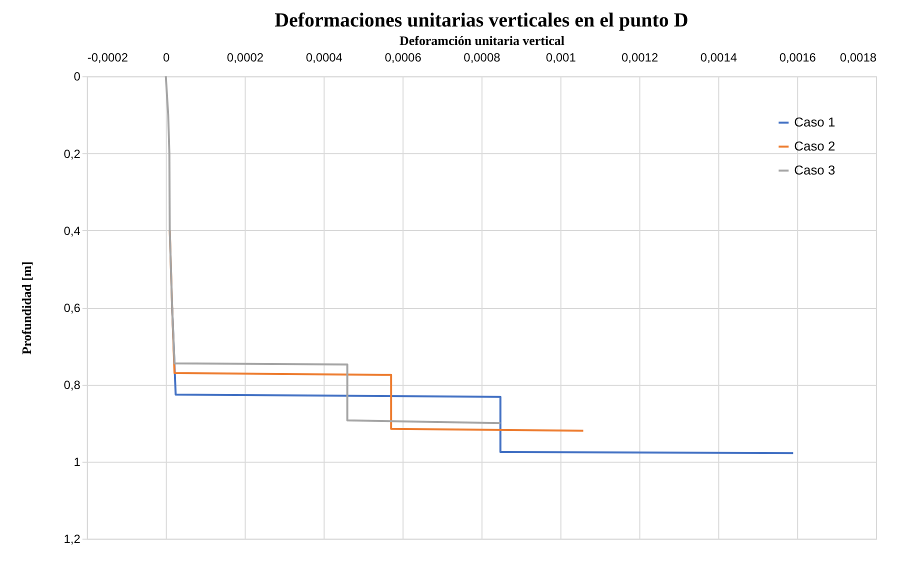 This screenshot has height=586, width=906. I want to click on legend-label: Caso 2, so click(815, 146).